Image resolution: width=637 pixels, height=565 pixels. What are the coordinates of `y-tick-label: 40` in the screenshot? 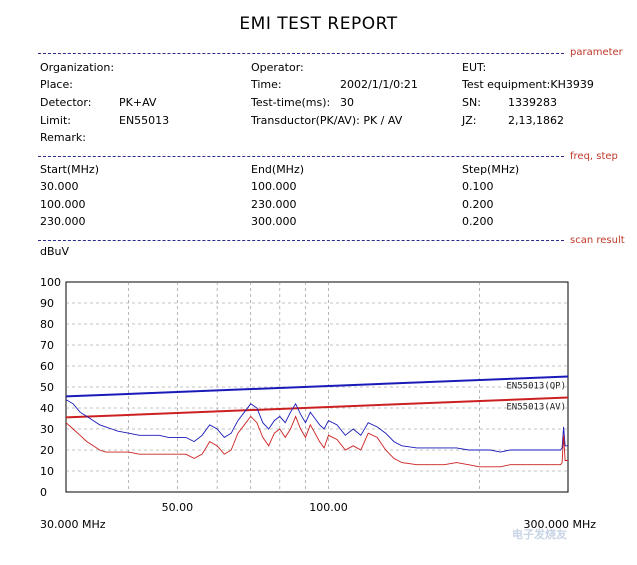 It's located at (47, 408).